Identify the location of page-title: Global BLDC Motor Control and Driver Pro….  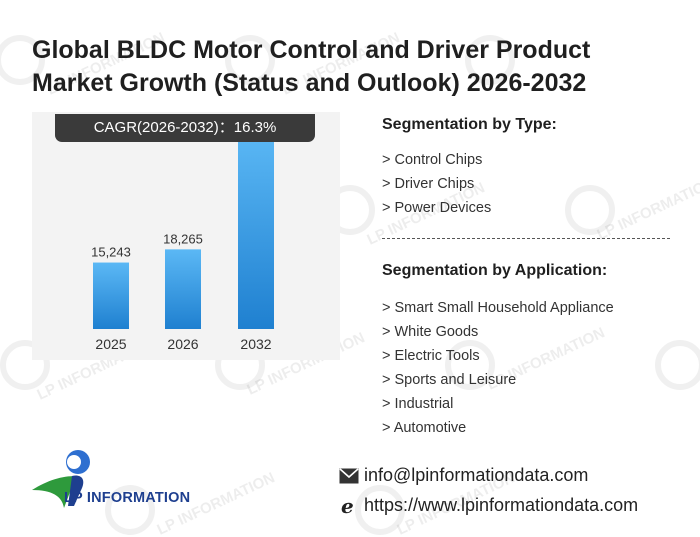
(311, 66).